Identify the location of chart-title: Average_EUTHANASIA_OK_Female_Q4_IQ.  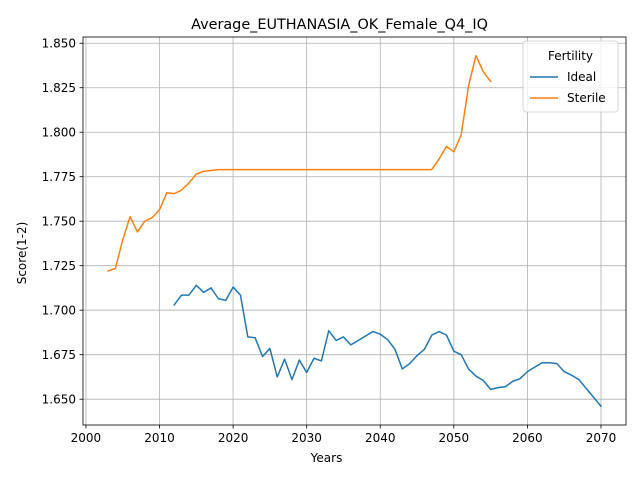
(339, 25).